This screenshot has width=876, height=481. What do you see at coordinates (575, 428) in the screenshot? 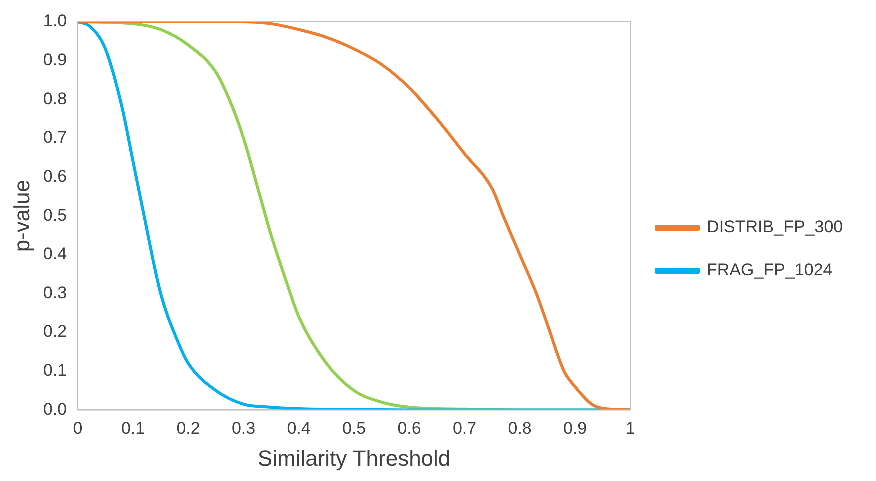
I see `x-tick-label: 0.9` at bounding box center [575, 428].